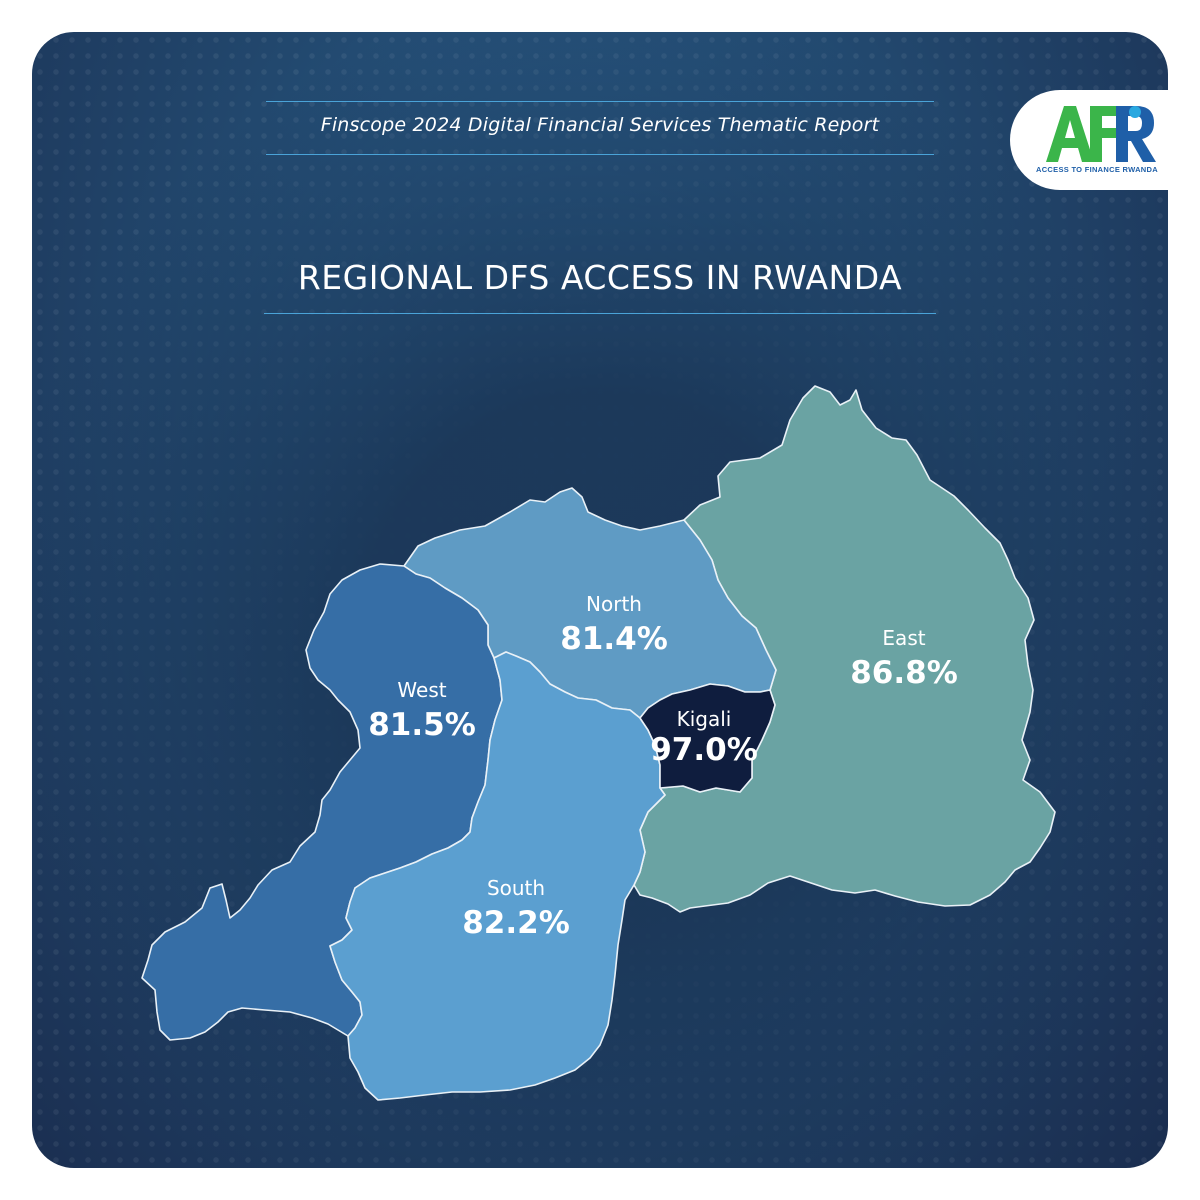  What do you see at coordinates (704, 719) in the screenshot?
I see `region-label-kigali: Kigali` at bounding box center [704, 719].